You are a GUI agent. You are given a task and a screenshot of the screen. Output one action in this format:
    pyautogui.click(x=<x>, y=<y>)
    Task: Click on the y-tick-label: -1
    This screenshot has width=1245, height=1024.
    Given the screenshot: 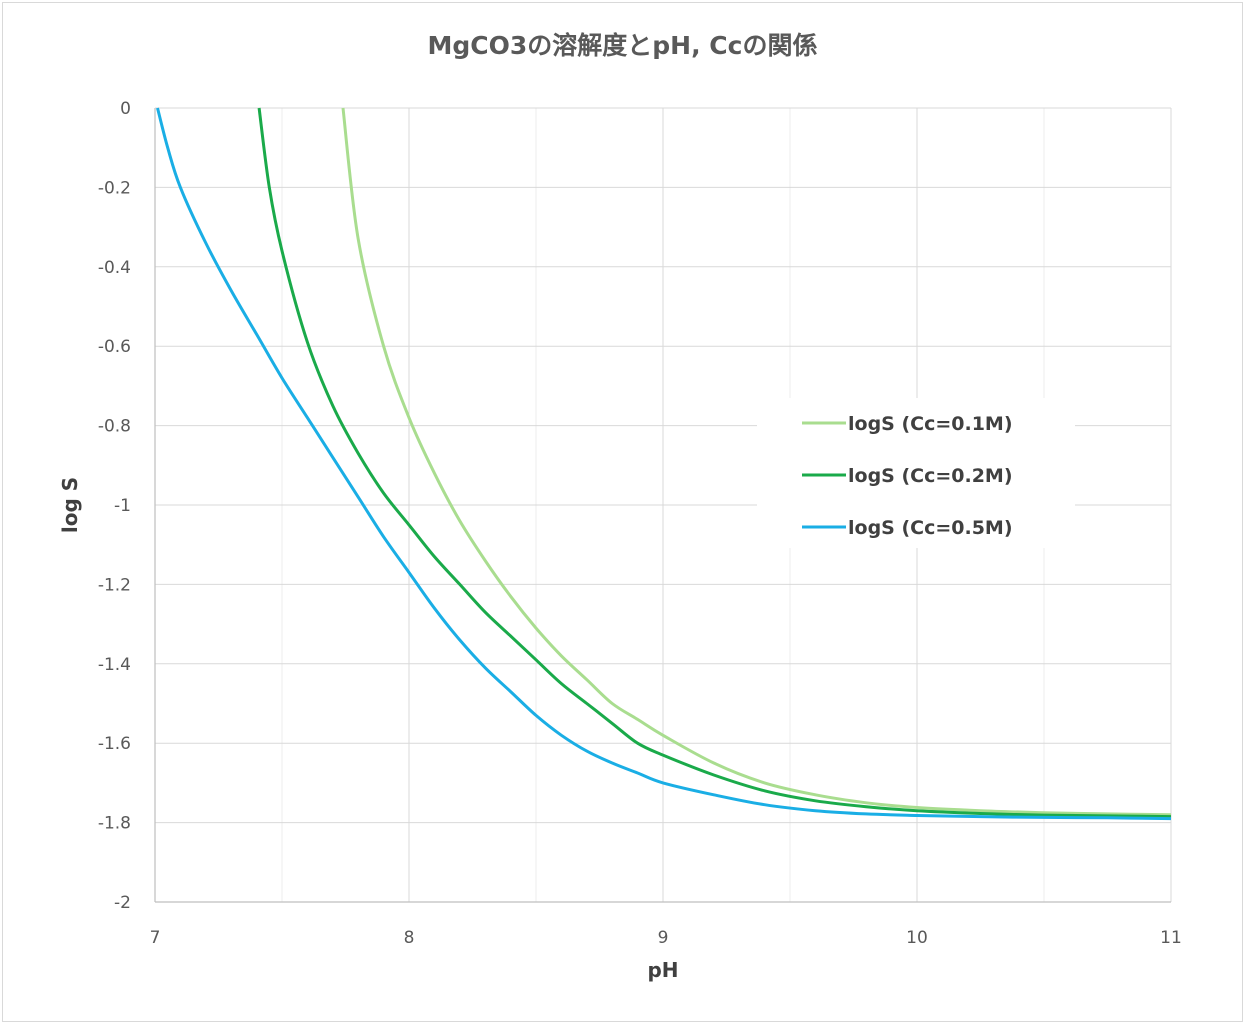 What is the action you would take?
    pyautogui.click(x=122, y=506)
    